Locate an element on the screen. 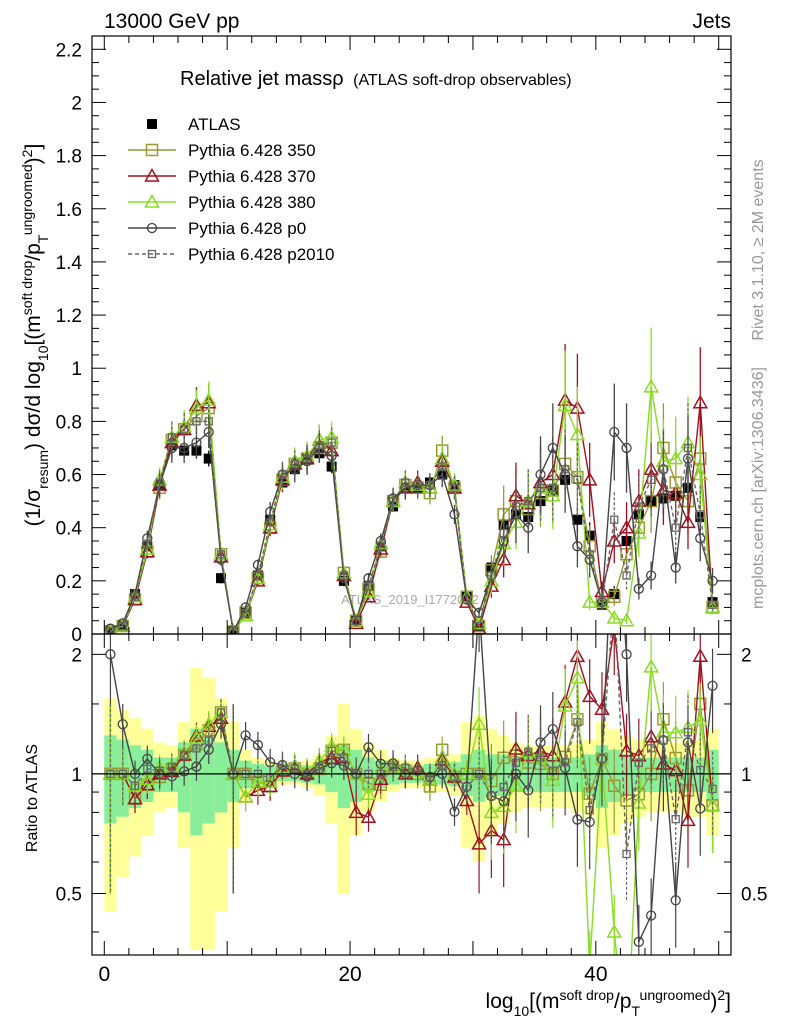  ratio-tick-label: 0.5 is located at coordinates (69, 894).